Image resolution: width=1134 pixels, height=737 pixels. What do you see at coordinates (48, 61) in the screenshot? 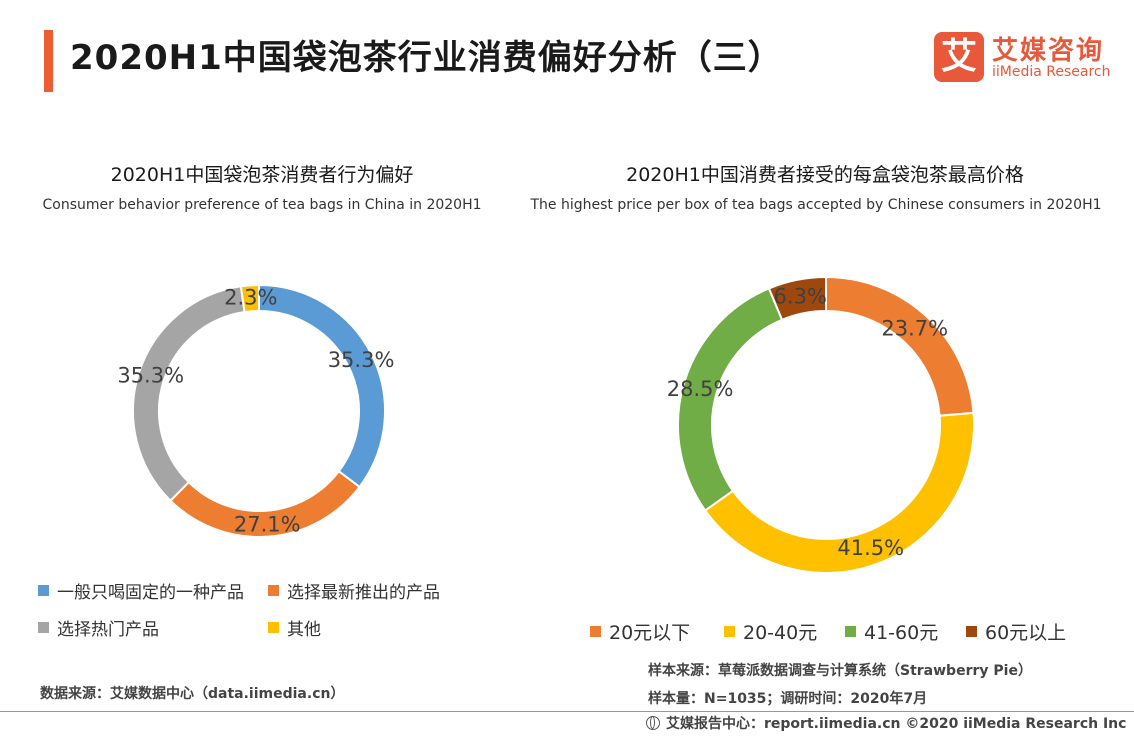
I see `title-accent-bar` at bounding box center [48, 61].